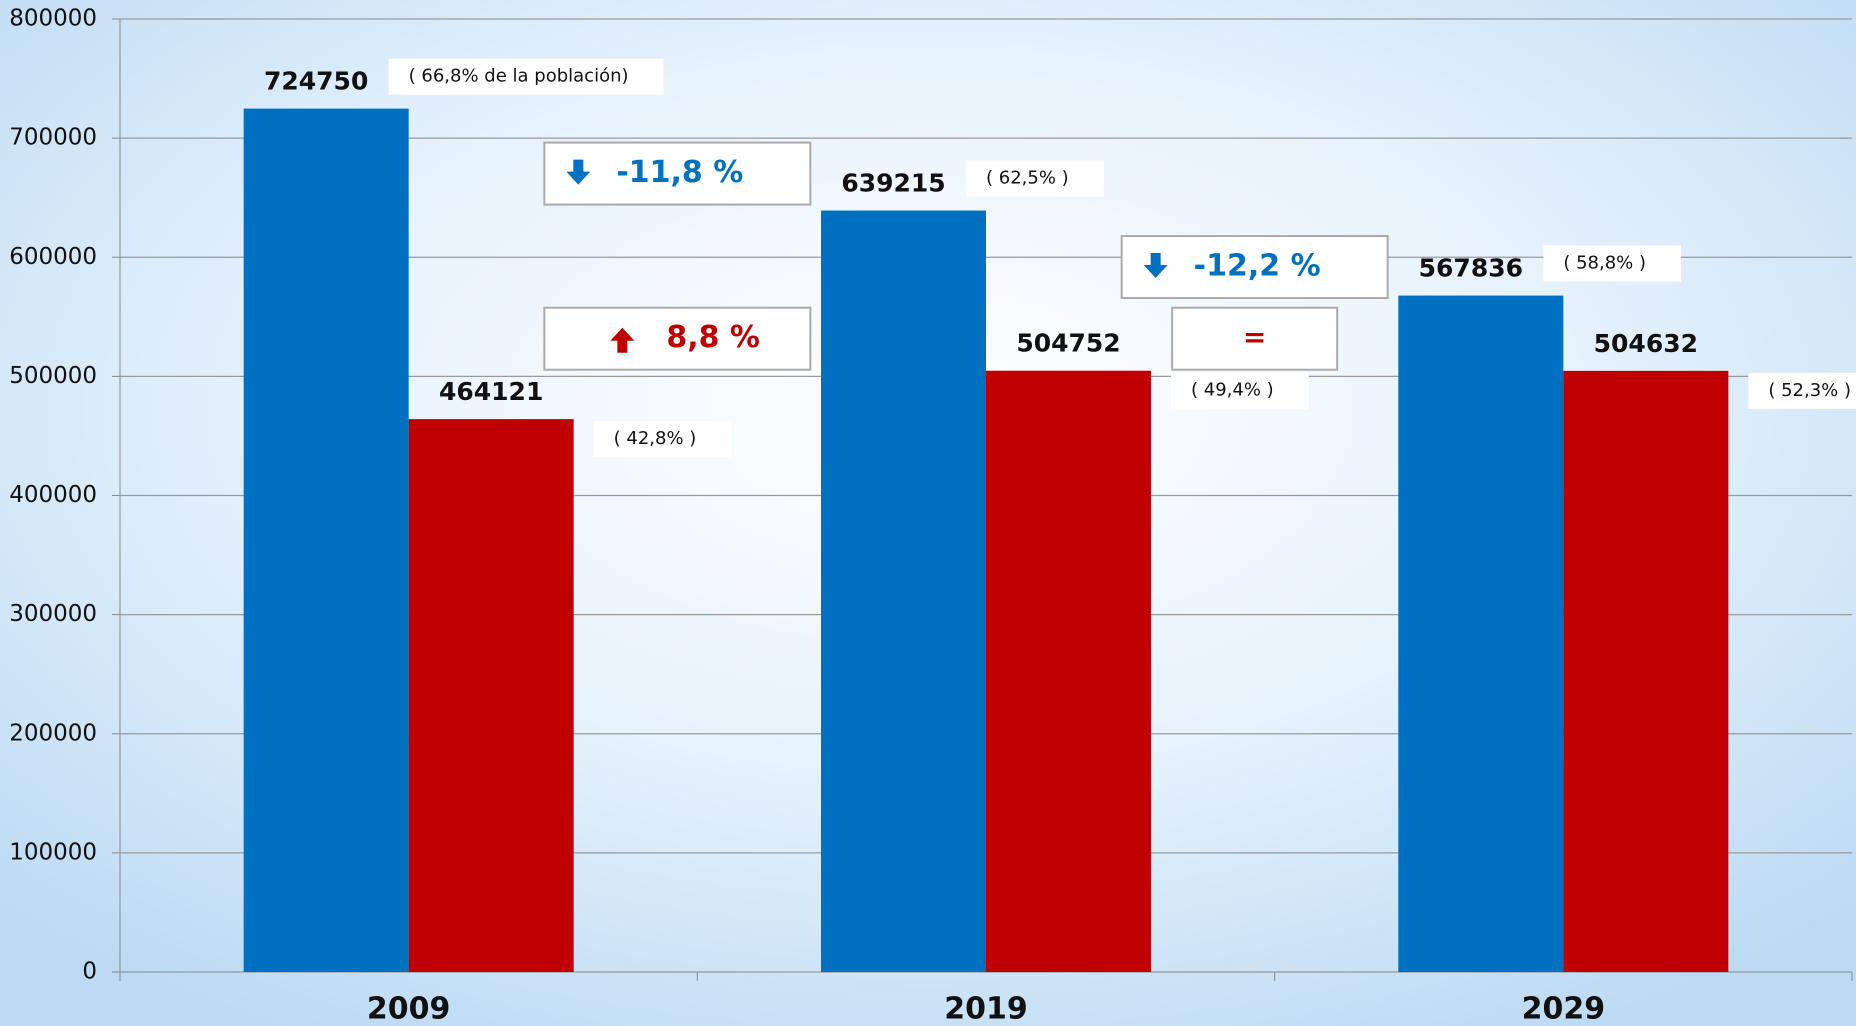  I want to click on value-label: 724750, so click(316, 81).